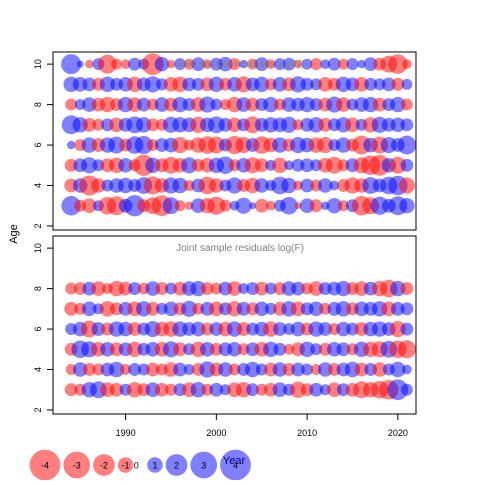  Describe the element at coordinates (38, 288) in the screenshot. I see `y-tick-label: 8` at that location.